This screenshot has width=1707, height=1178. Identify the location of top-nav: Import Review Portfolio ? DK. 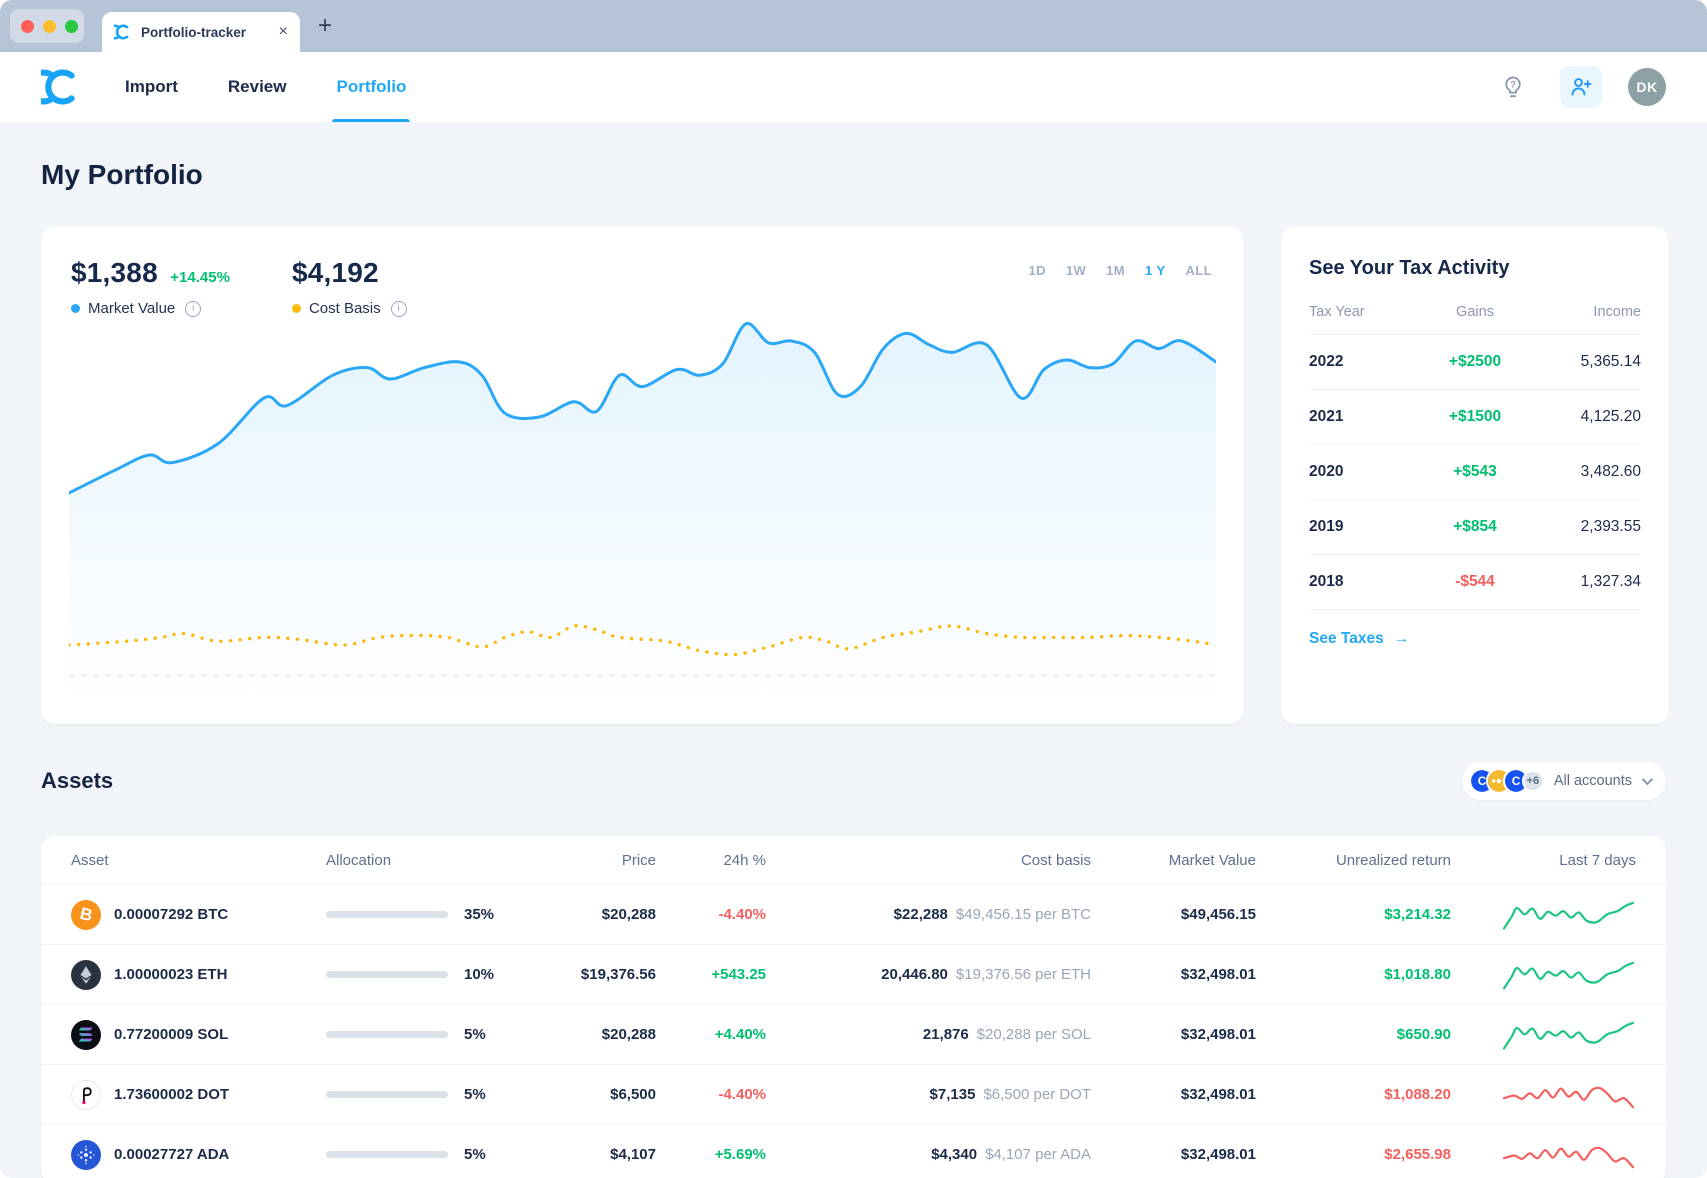
(853, 87).